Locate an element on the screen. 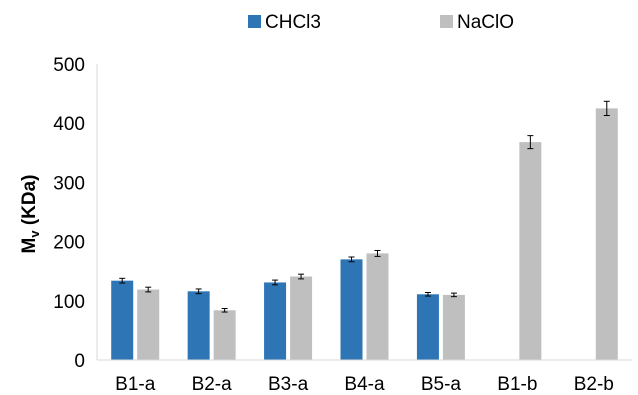  legend-label-naclo: NaClO is located at coordinates (485, 22).